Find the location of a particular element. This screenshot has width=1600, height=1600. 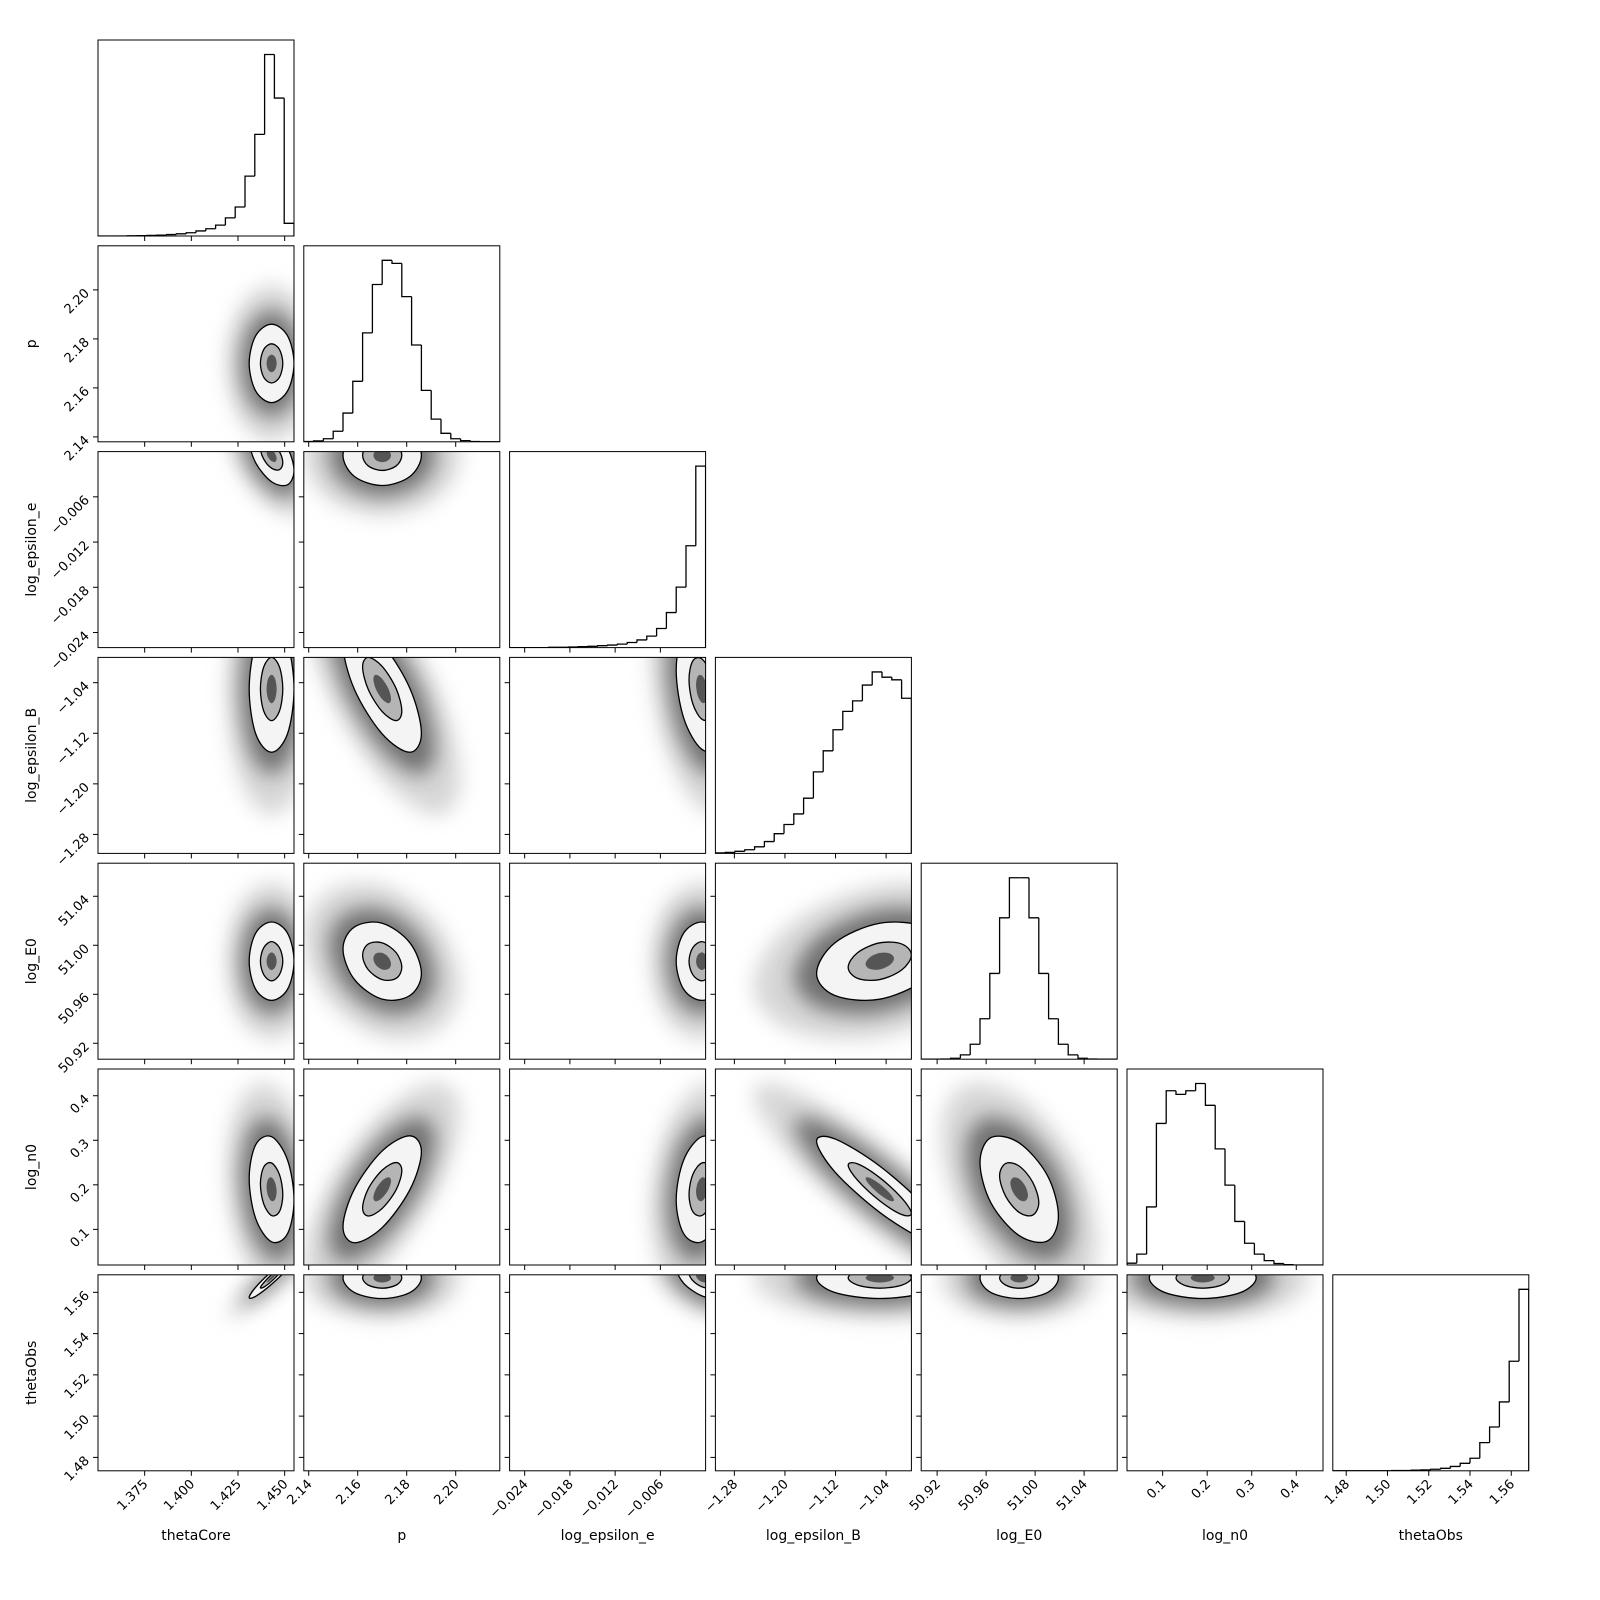

y-tick-label: 51.04 is located at coordinates (74, 910).